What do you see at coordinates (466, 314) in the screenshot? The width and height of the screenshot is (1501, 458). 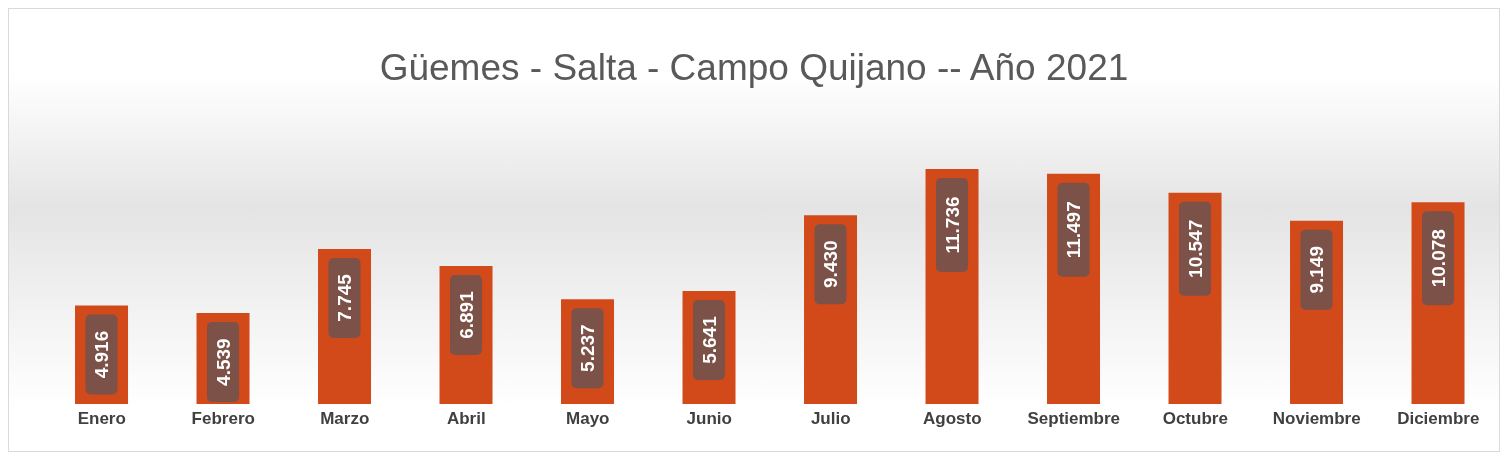 I see `data-label: 6.891` at bounding box center [466, 314].